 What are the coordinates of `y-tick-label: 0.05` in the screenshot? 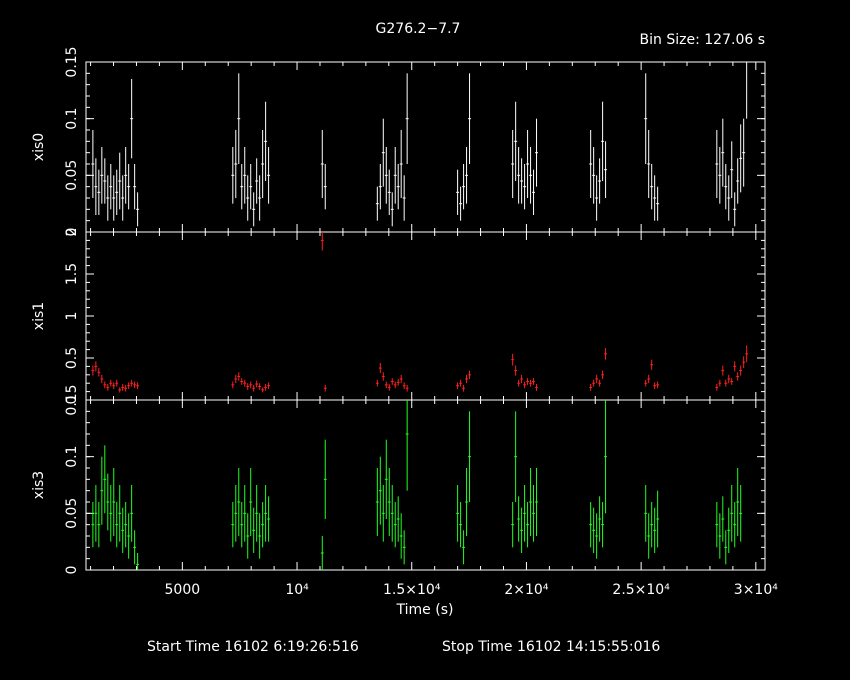 It's located at (72, 513).